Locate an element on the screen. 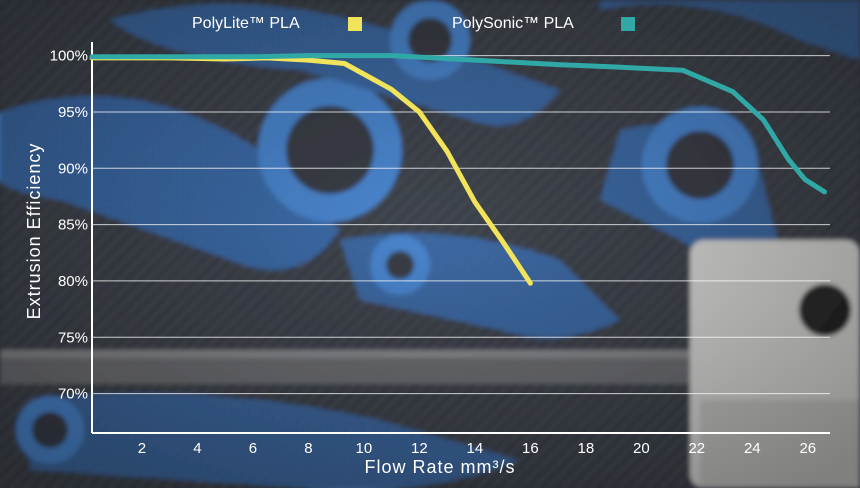  y-tick-labels: 100% 95% 90% 85% 80% 75% 70% is located at coordinates (69, 225).